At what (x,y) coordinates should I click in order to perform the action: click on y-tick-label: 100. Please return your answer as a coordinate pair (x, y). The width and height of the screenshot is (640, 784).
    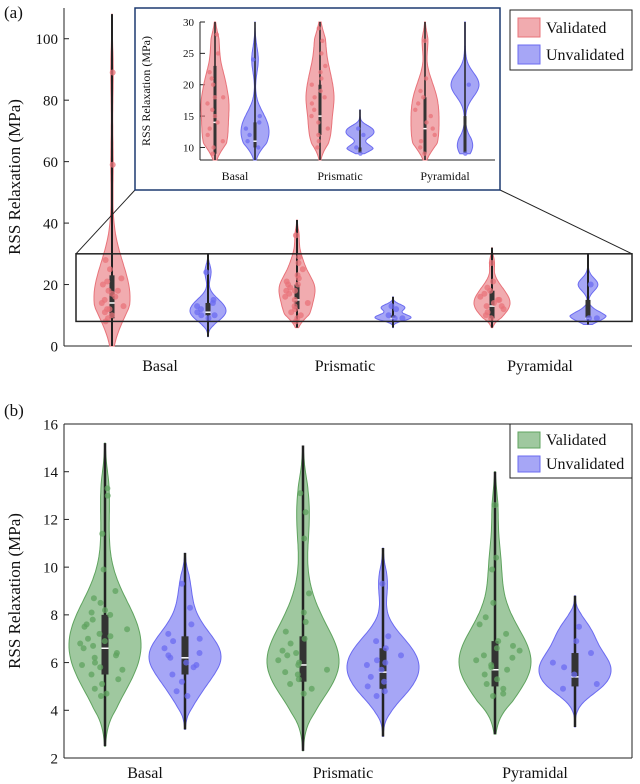
    Looking at the image, I should click on (47, 40).